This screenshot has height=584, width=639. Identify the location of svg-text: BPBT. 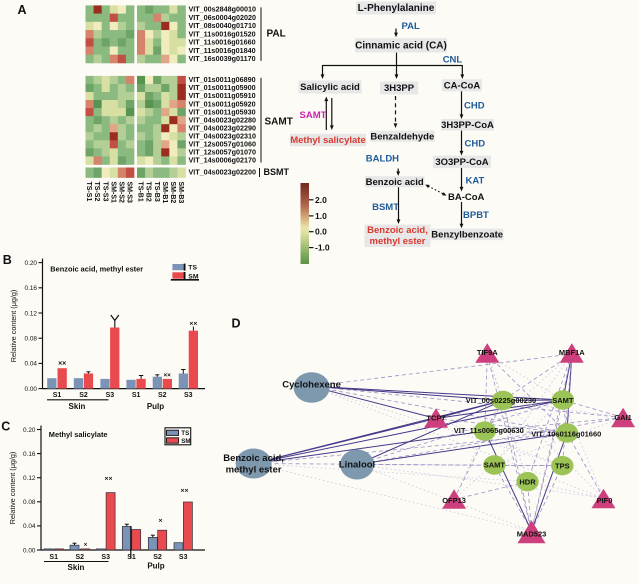
(476, 215).